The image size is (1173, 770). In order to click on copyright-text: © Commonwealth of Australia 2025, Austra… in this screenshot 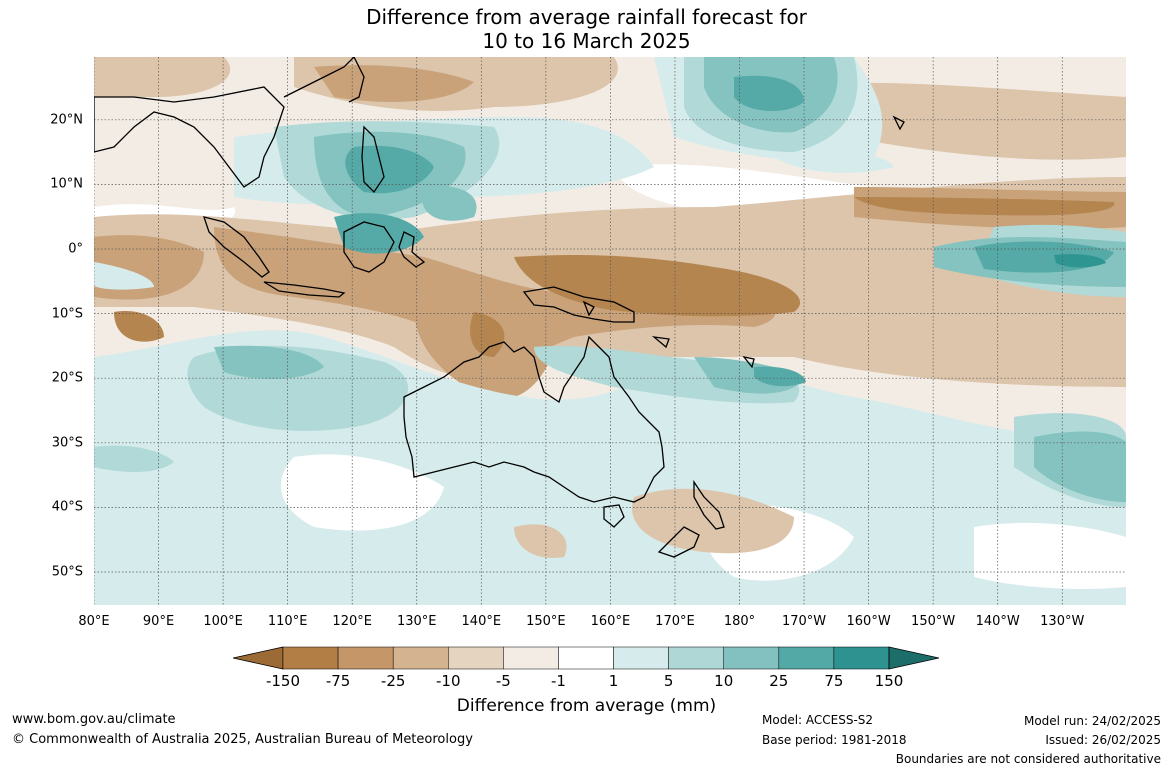, I will do `click(242, 739)`.